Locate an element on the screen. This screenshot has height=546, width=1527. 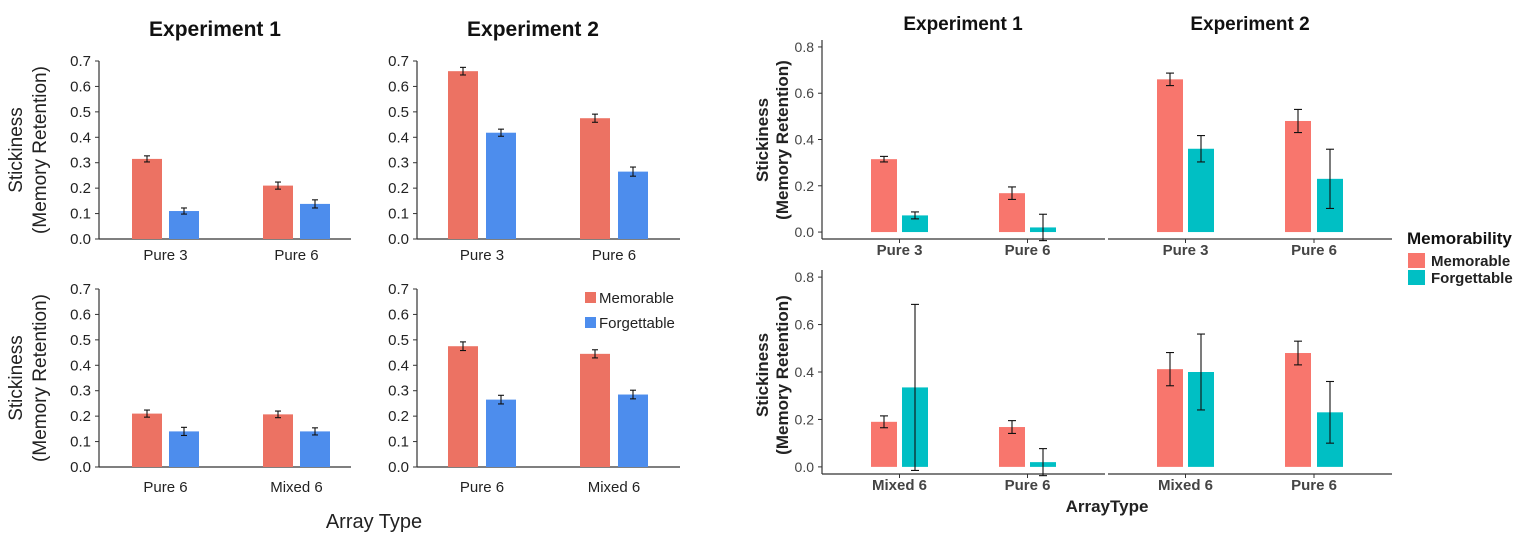
right-legend-title: Memorability is located at coordinates (1459, 238).